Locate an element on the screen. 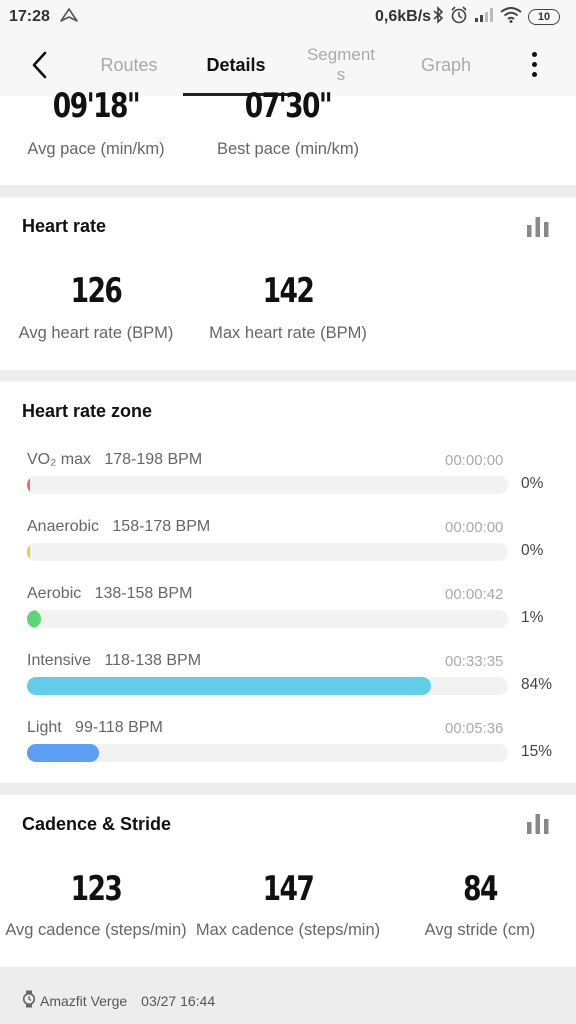 The height and width of the screenshot is (1024, 576). zone-name: Anaerobic is located at coordinates (63, 526).